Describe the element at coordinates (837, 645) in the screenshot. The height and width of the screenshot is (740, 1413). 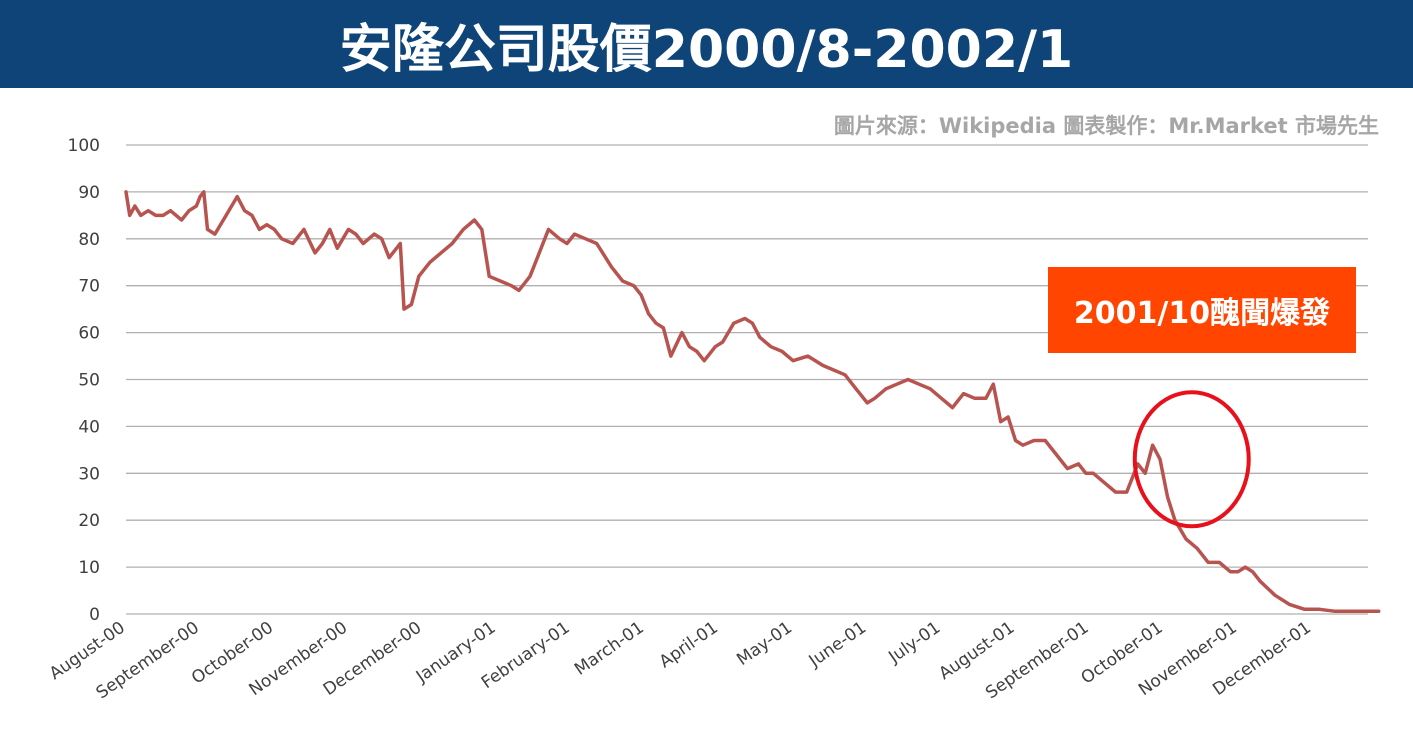
I see `x-tick-label: June-01` at that location.